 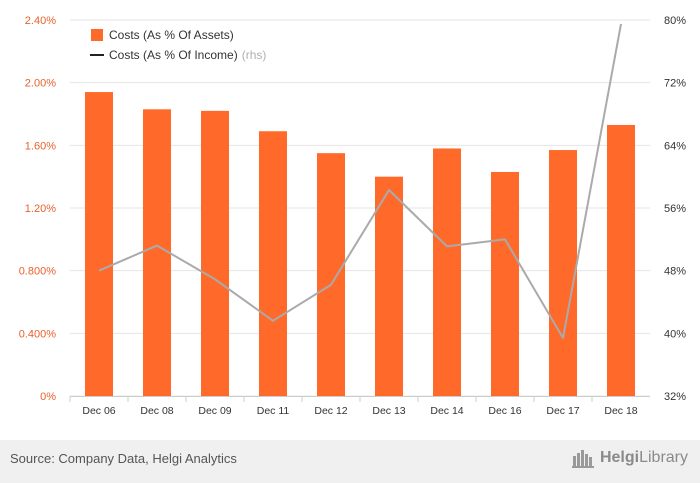 I want to click on x-tick-label: Dec 13, so click(x=388, y=411).